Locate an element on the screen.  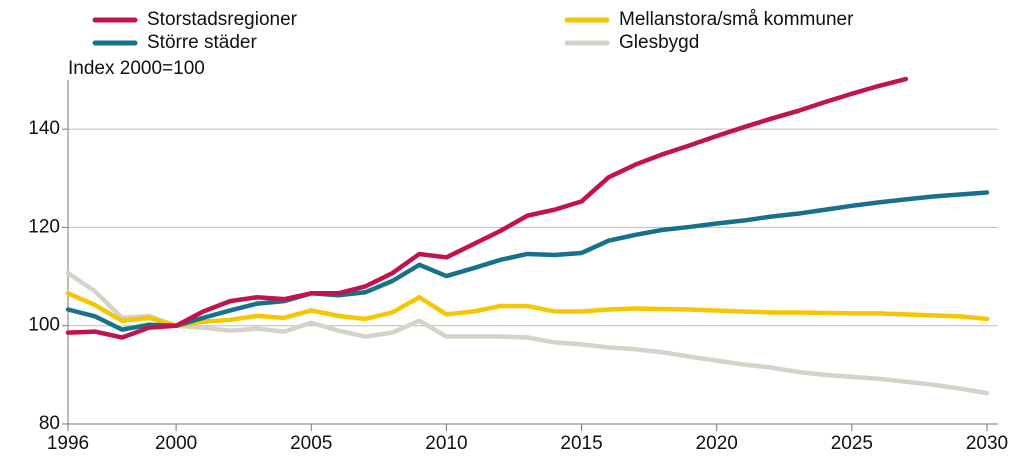
x-tick-label: 2030 is located at coordinates (987, 443).